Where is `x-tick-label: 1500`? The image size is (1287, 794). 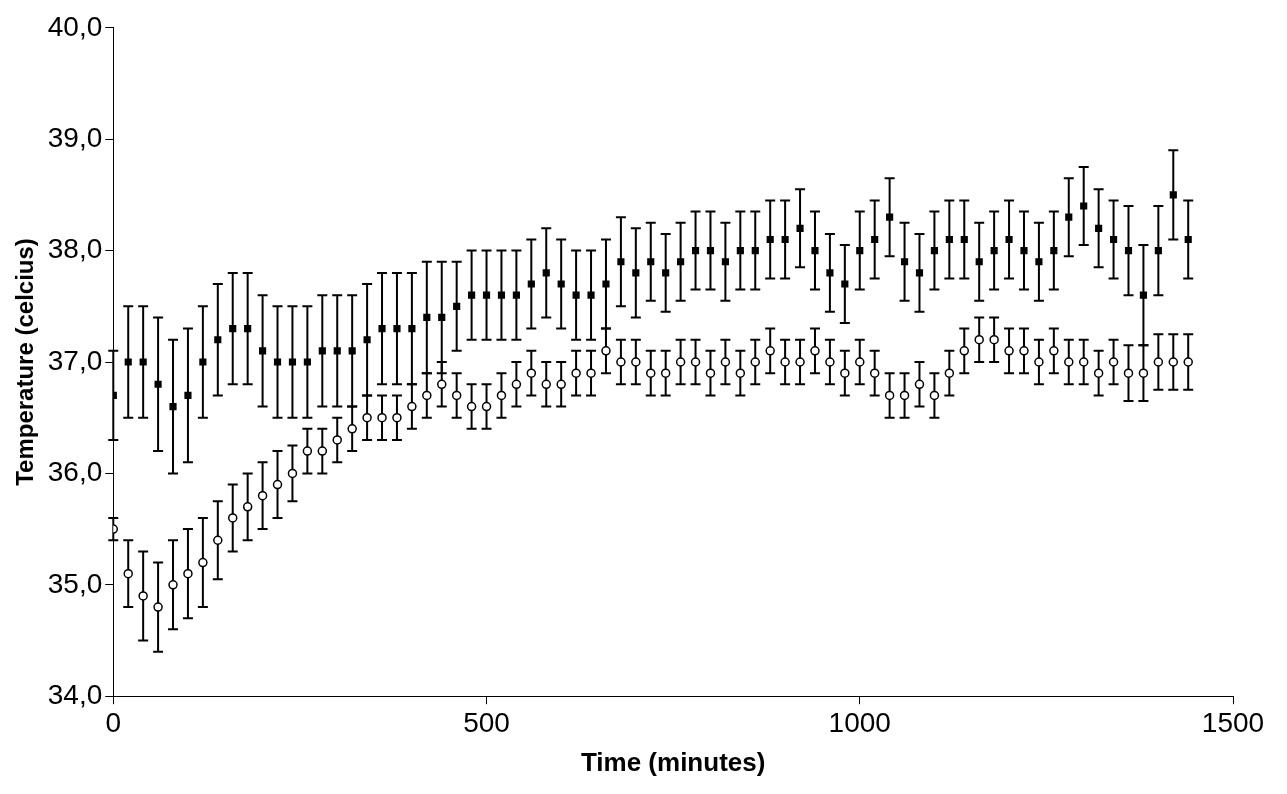
x-tick-label: 1500 is located at coordinates (1233, 722).